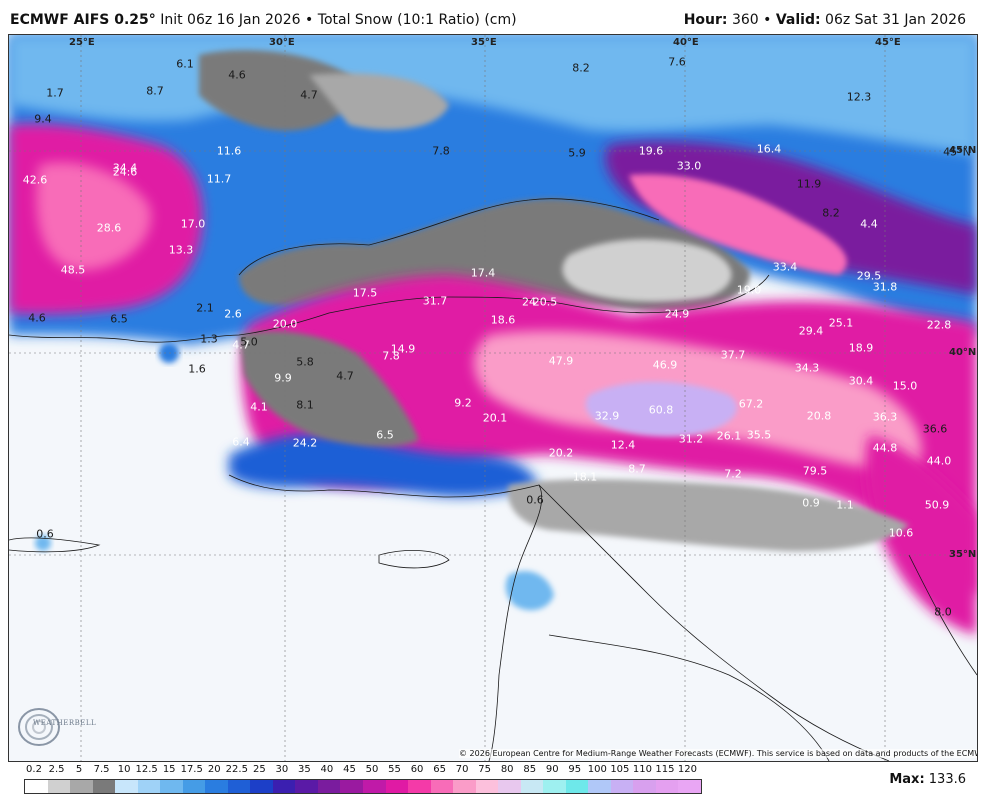 This screenshot has width=984, height=808. What do you see at coordinates (819, 416) in the screenshot?
I see `snow-value-label: 20.8` at bounding box center [819, 416].